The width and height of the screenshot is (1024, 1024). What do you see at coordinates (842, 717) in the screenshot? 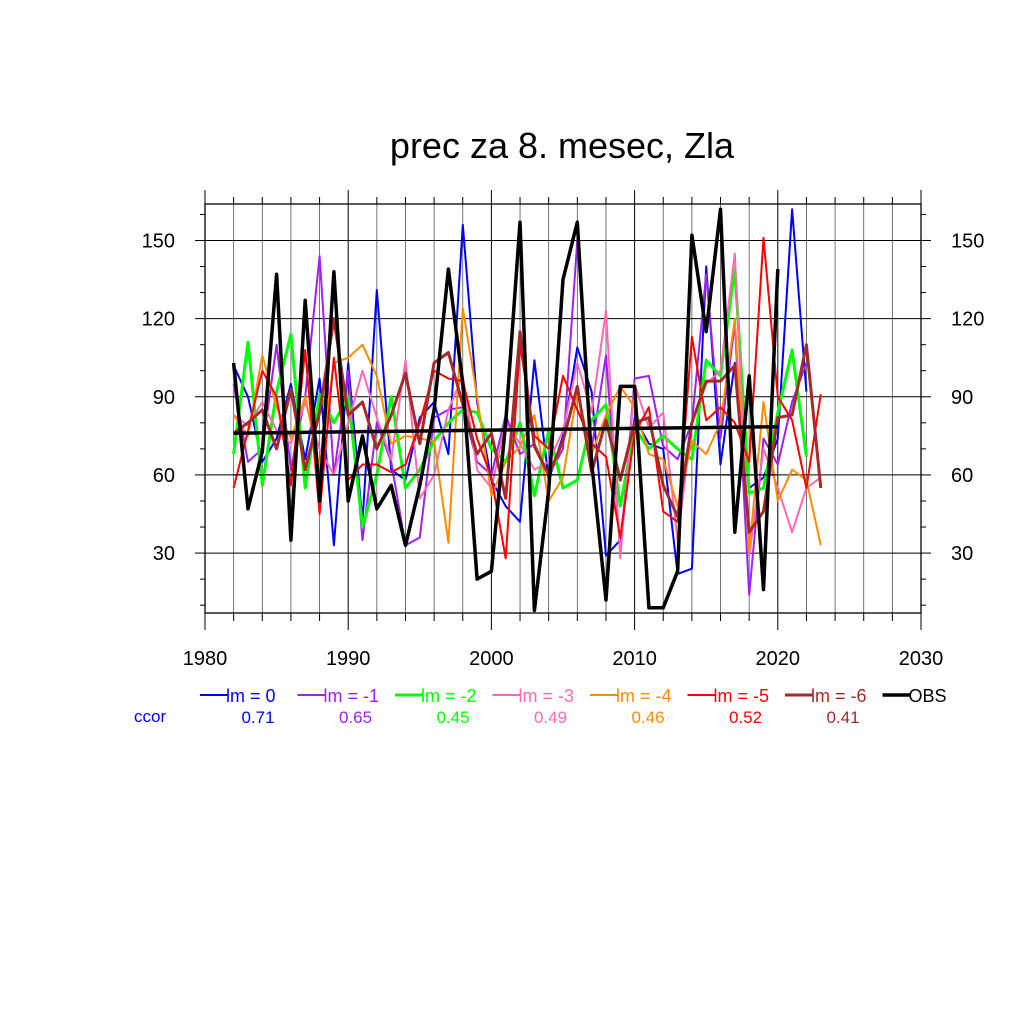
I see `correlation-value: 0.41` at bounding box center [842, 717].